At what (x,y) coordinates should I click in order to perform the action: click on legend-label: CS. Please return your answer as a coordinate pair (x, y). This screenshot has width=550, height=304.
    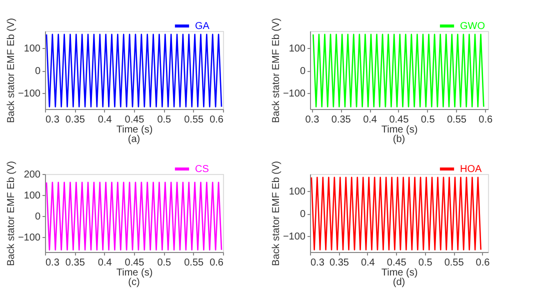
    Looking at the image, I should click on (202, 169).